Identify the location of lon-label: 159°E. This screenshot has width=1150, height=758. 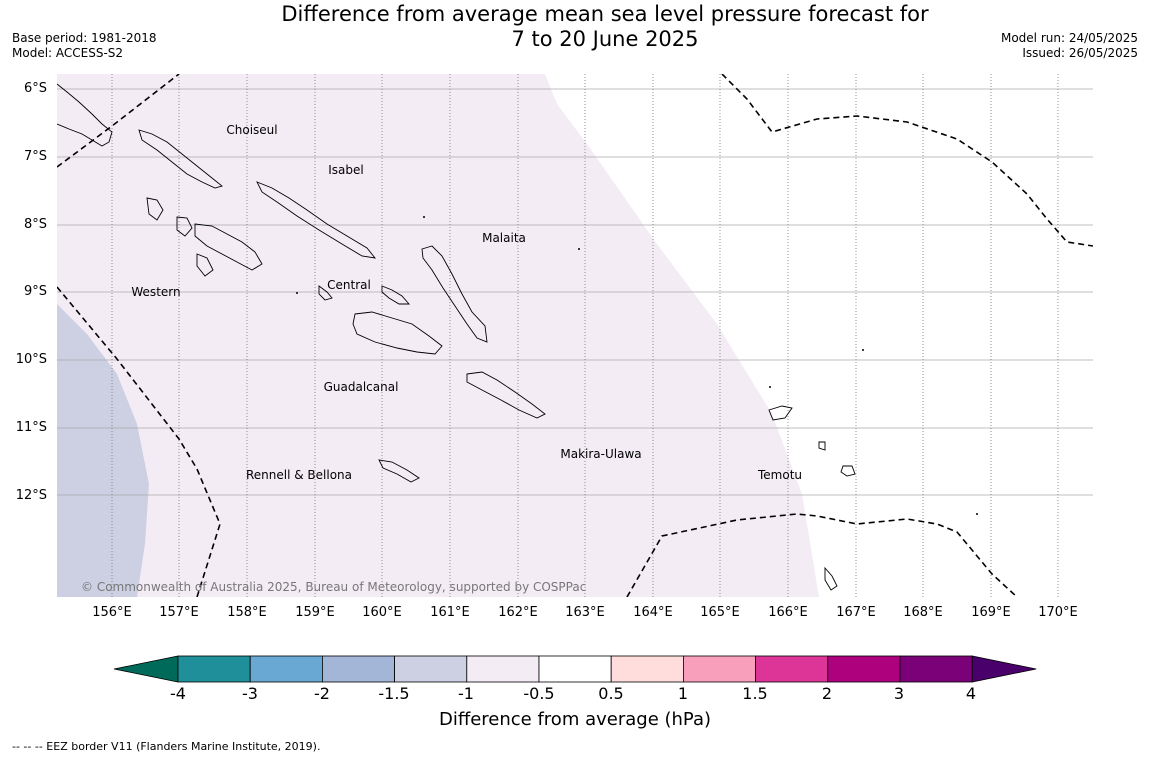
(315, 612).